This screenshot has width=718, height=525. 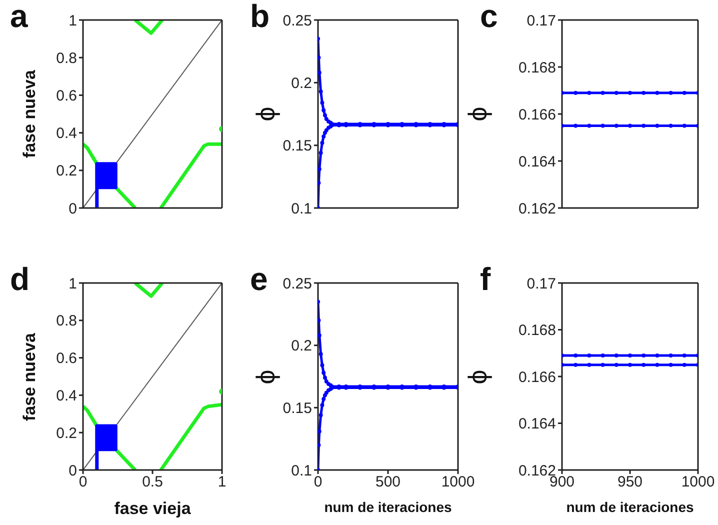 What do you see at coordinates (388, 482) in the screenshot?
I see `x-tick-label: 500` at bounding box center [388, 482].